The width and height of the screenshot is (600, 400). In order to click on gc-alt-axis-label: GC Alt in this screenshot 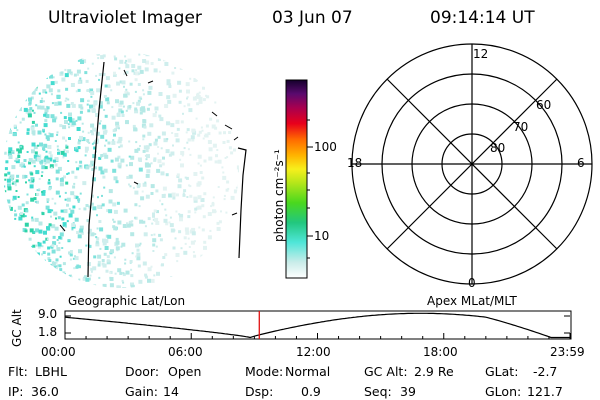, I will do `click(17, 328)`.